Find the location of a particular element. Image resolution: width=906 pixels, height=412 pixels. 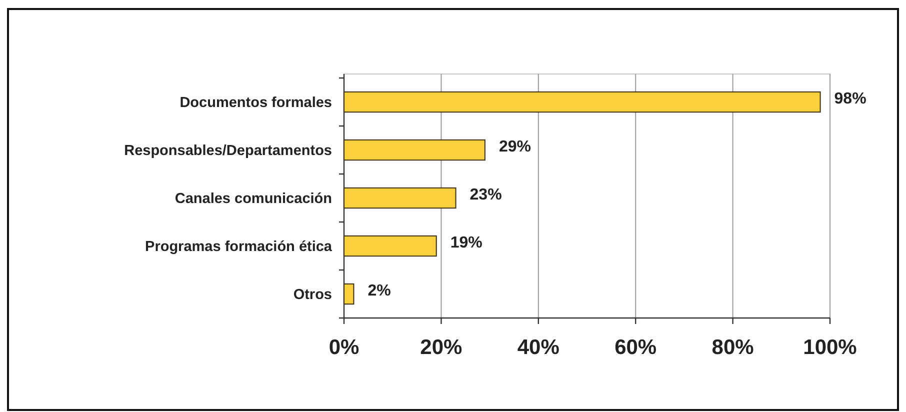

x-tick-label: 0% is located at coordinates (344, 347).